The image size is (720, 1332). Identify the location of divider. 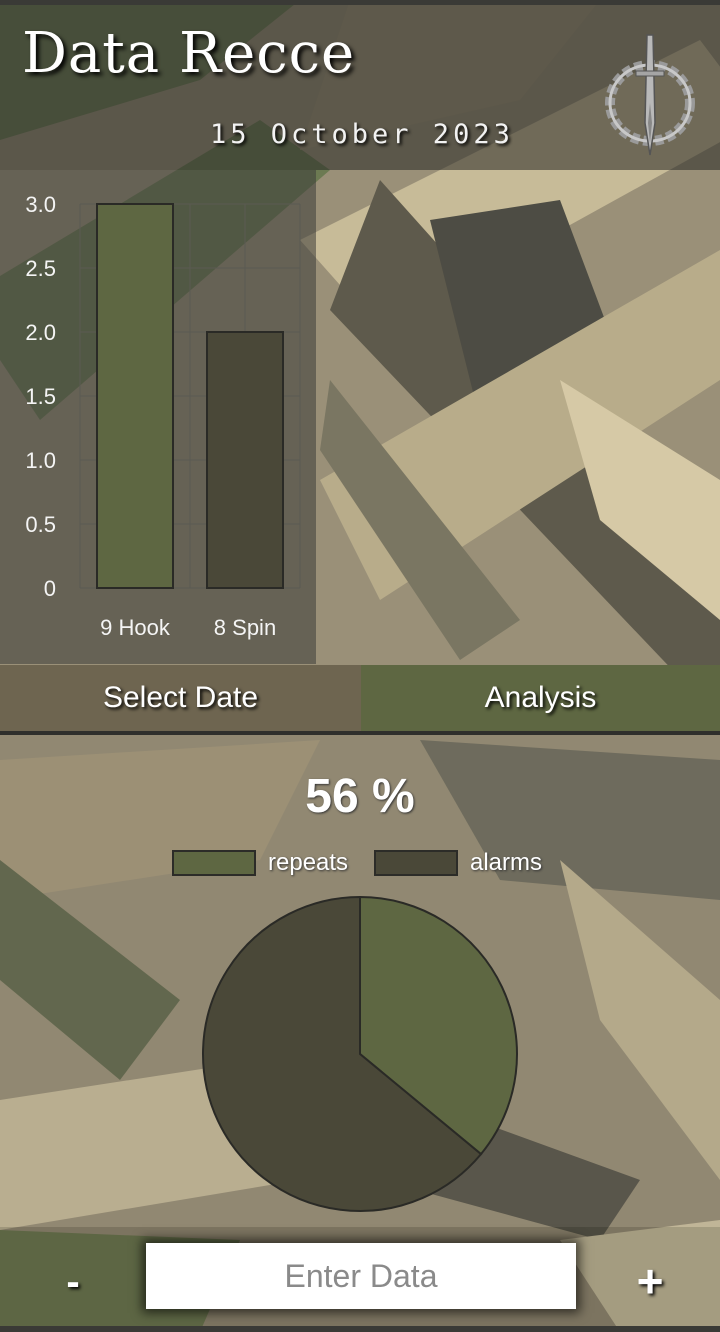
(360, 733).